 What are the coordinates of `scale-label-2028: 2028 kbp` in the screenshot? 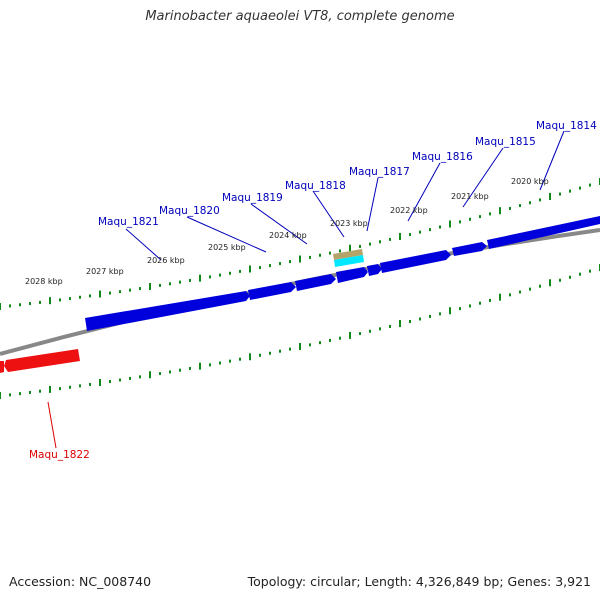 It's located at (44, 281).